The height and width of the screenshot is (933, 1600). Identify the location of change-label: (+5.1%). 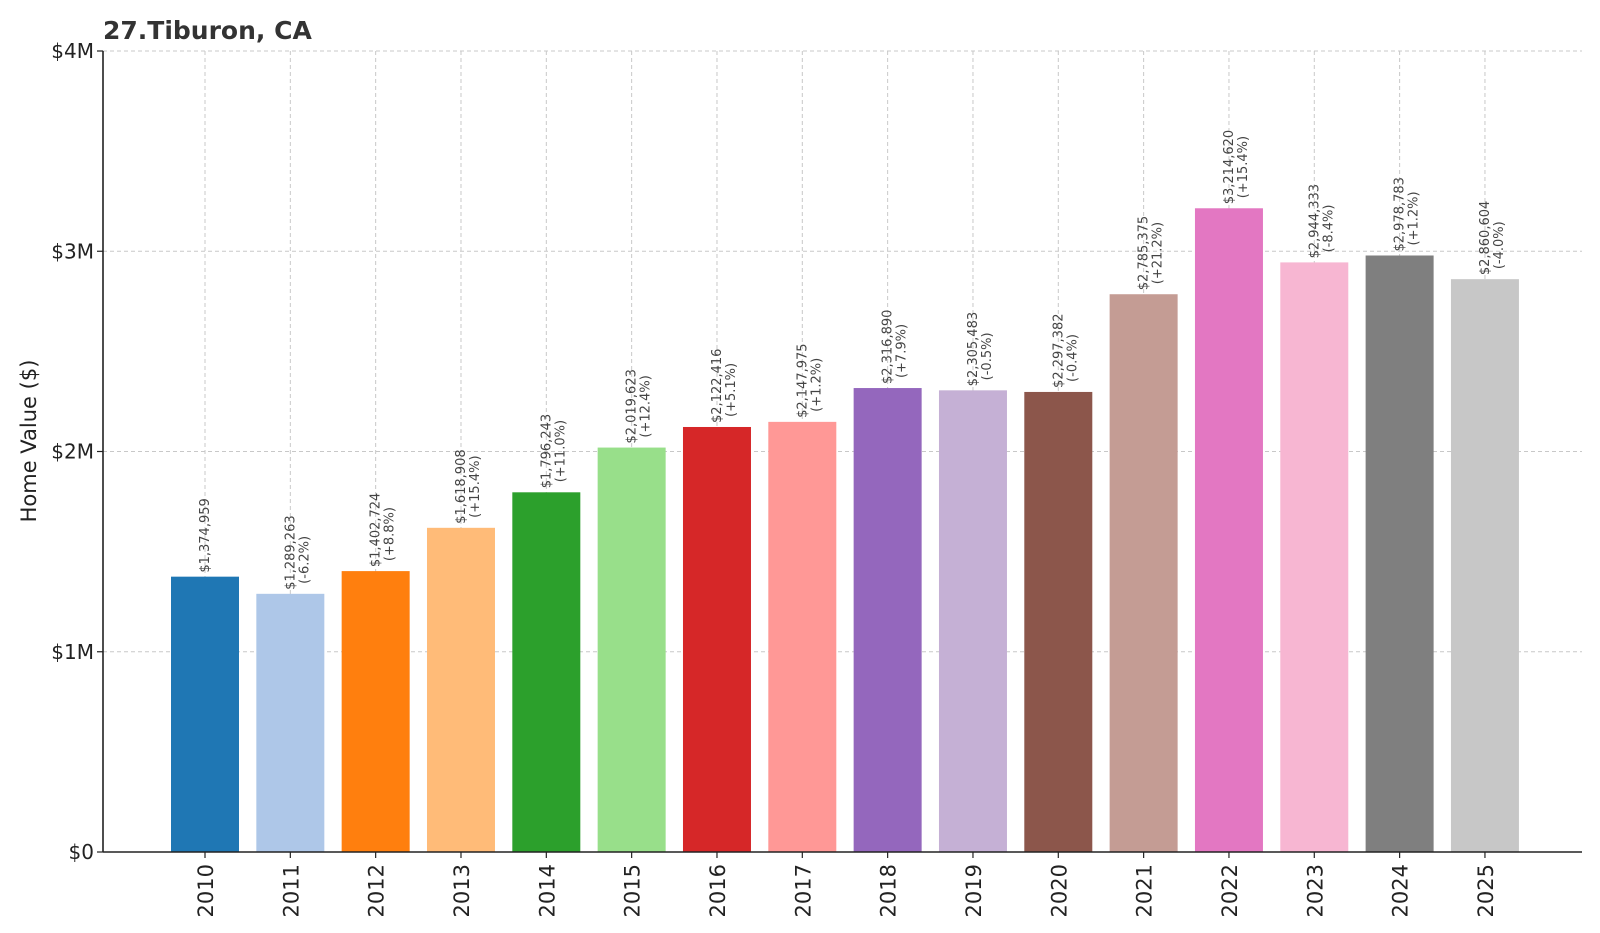
(731, 390).